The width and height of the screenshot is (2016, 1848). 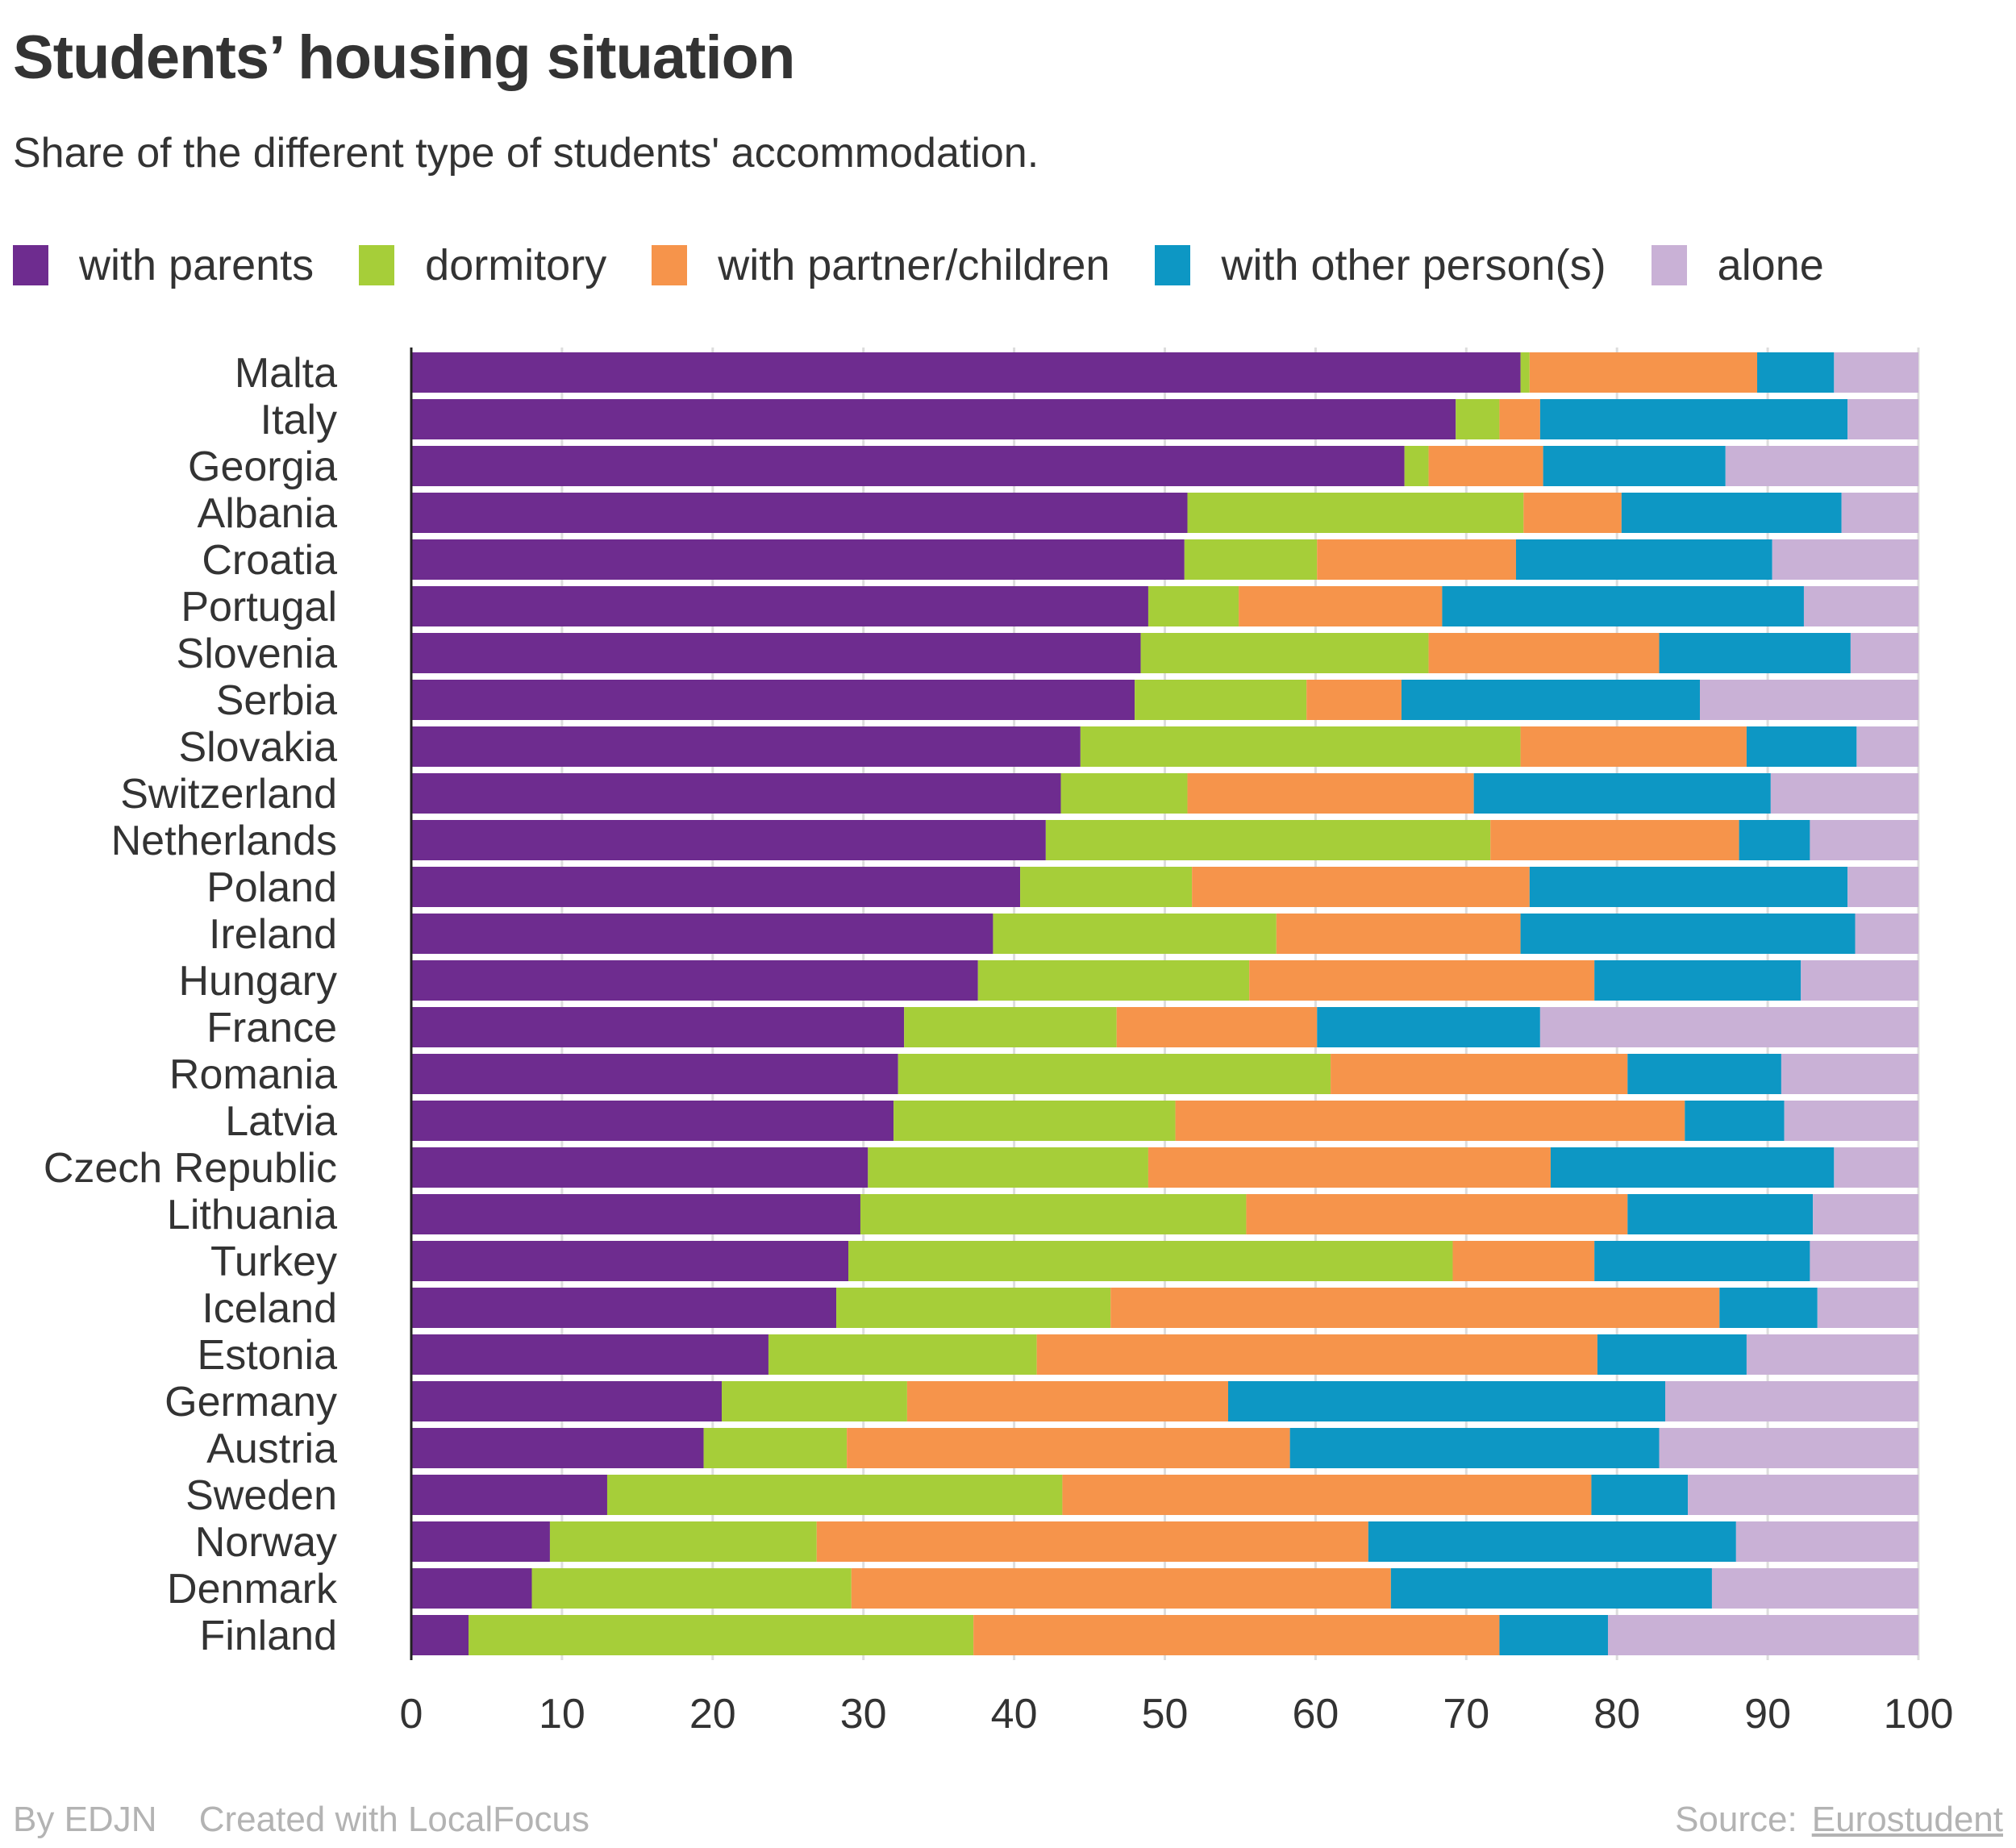 I want to click on legend-item: alone, so click(x=1738, y=265).